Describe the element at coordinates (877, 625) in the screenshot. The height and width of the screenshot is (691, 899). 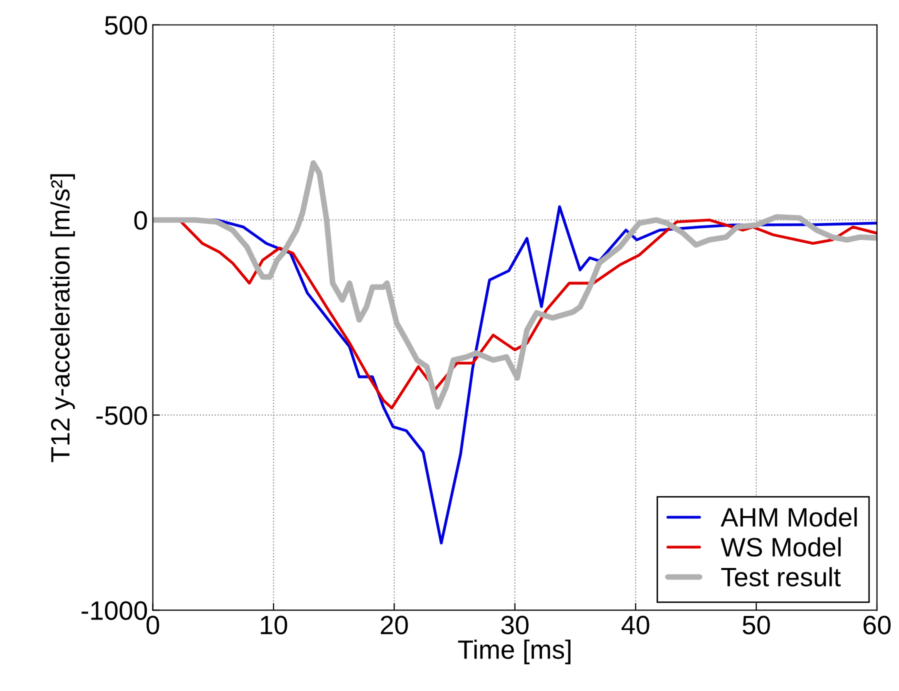
I see `x-tick-label: 60` at that location.